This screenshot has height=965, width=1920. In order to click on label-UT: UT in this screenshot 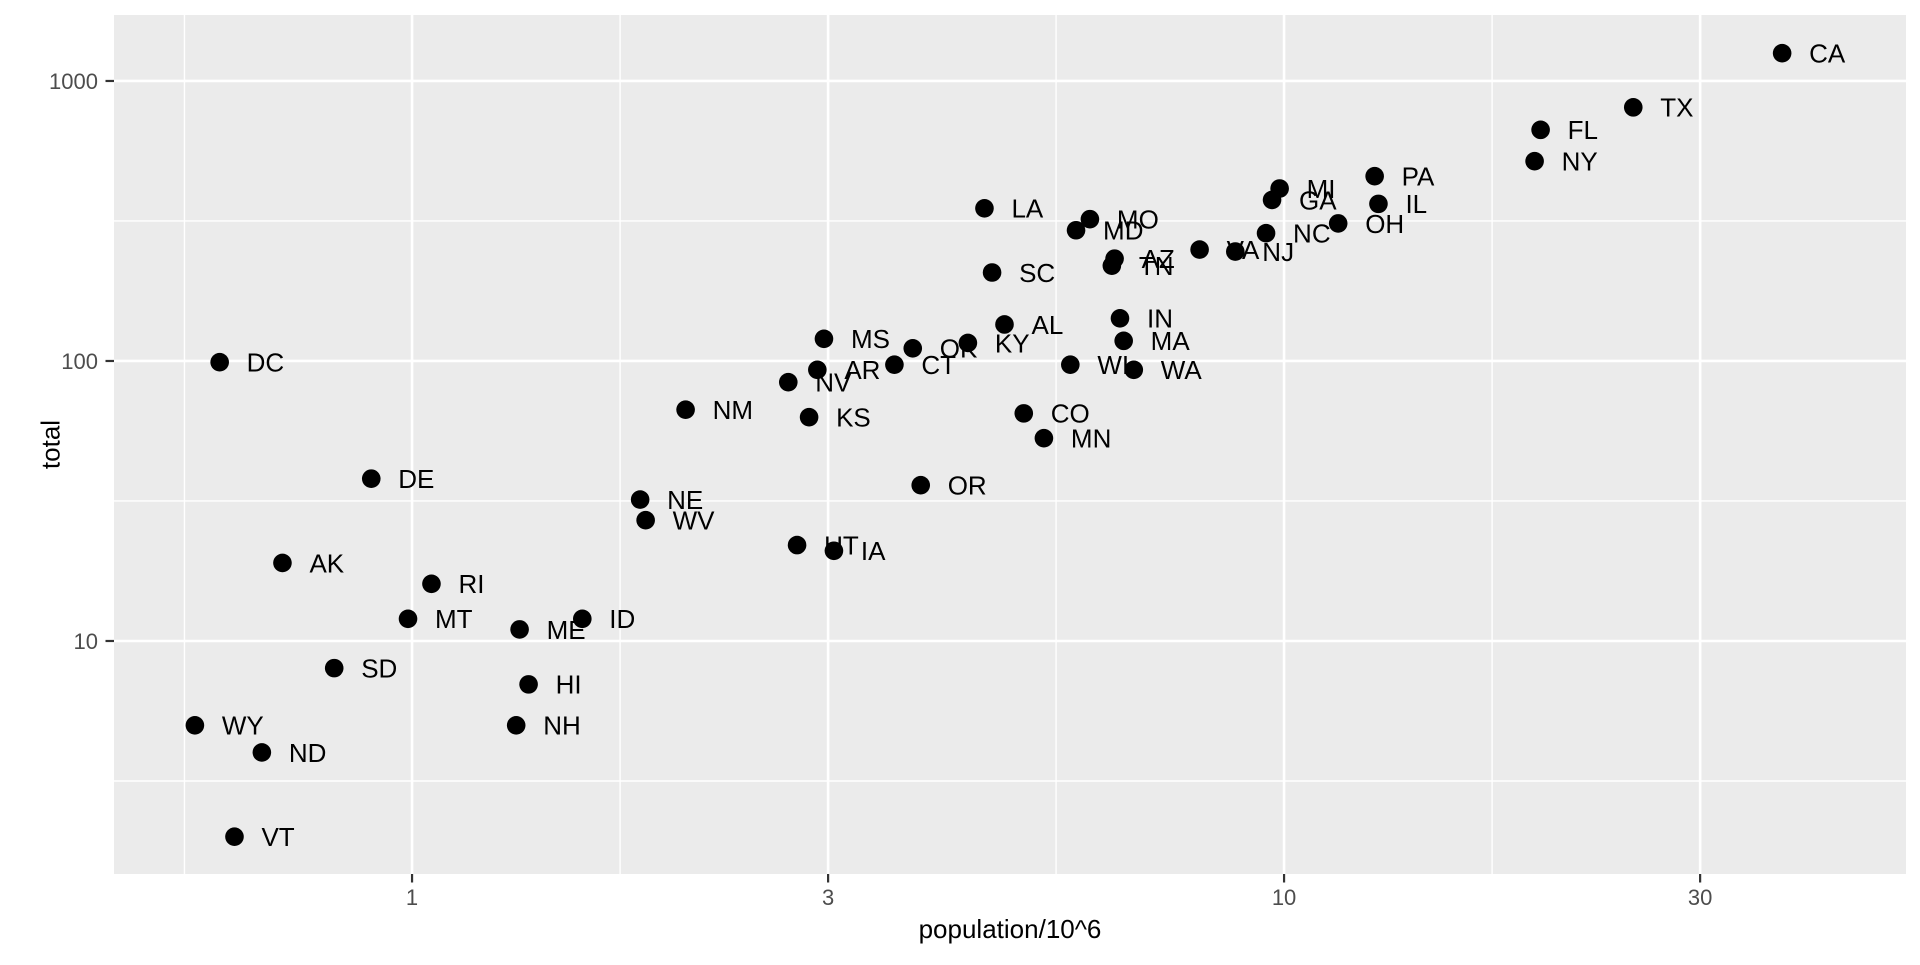, I will do `click(841, 545)`.